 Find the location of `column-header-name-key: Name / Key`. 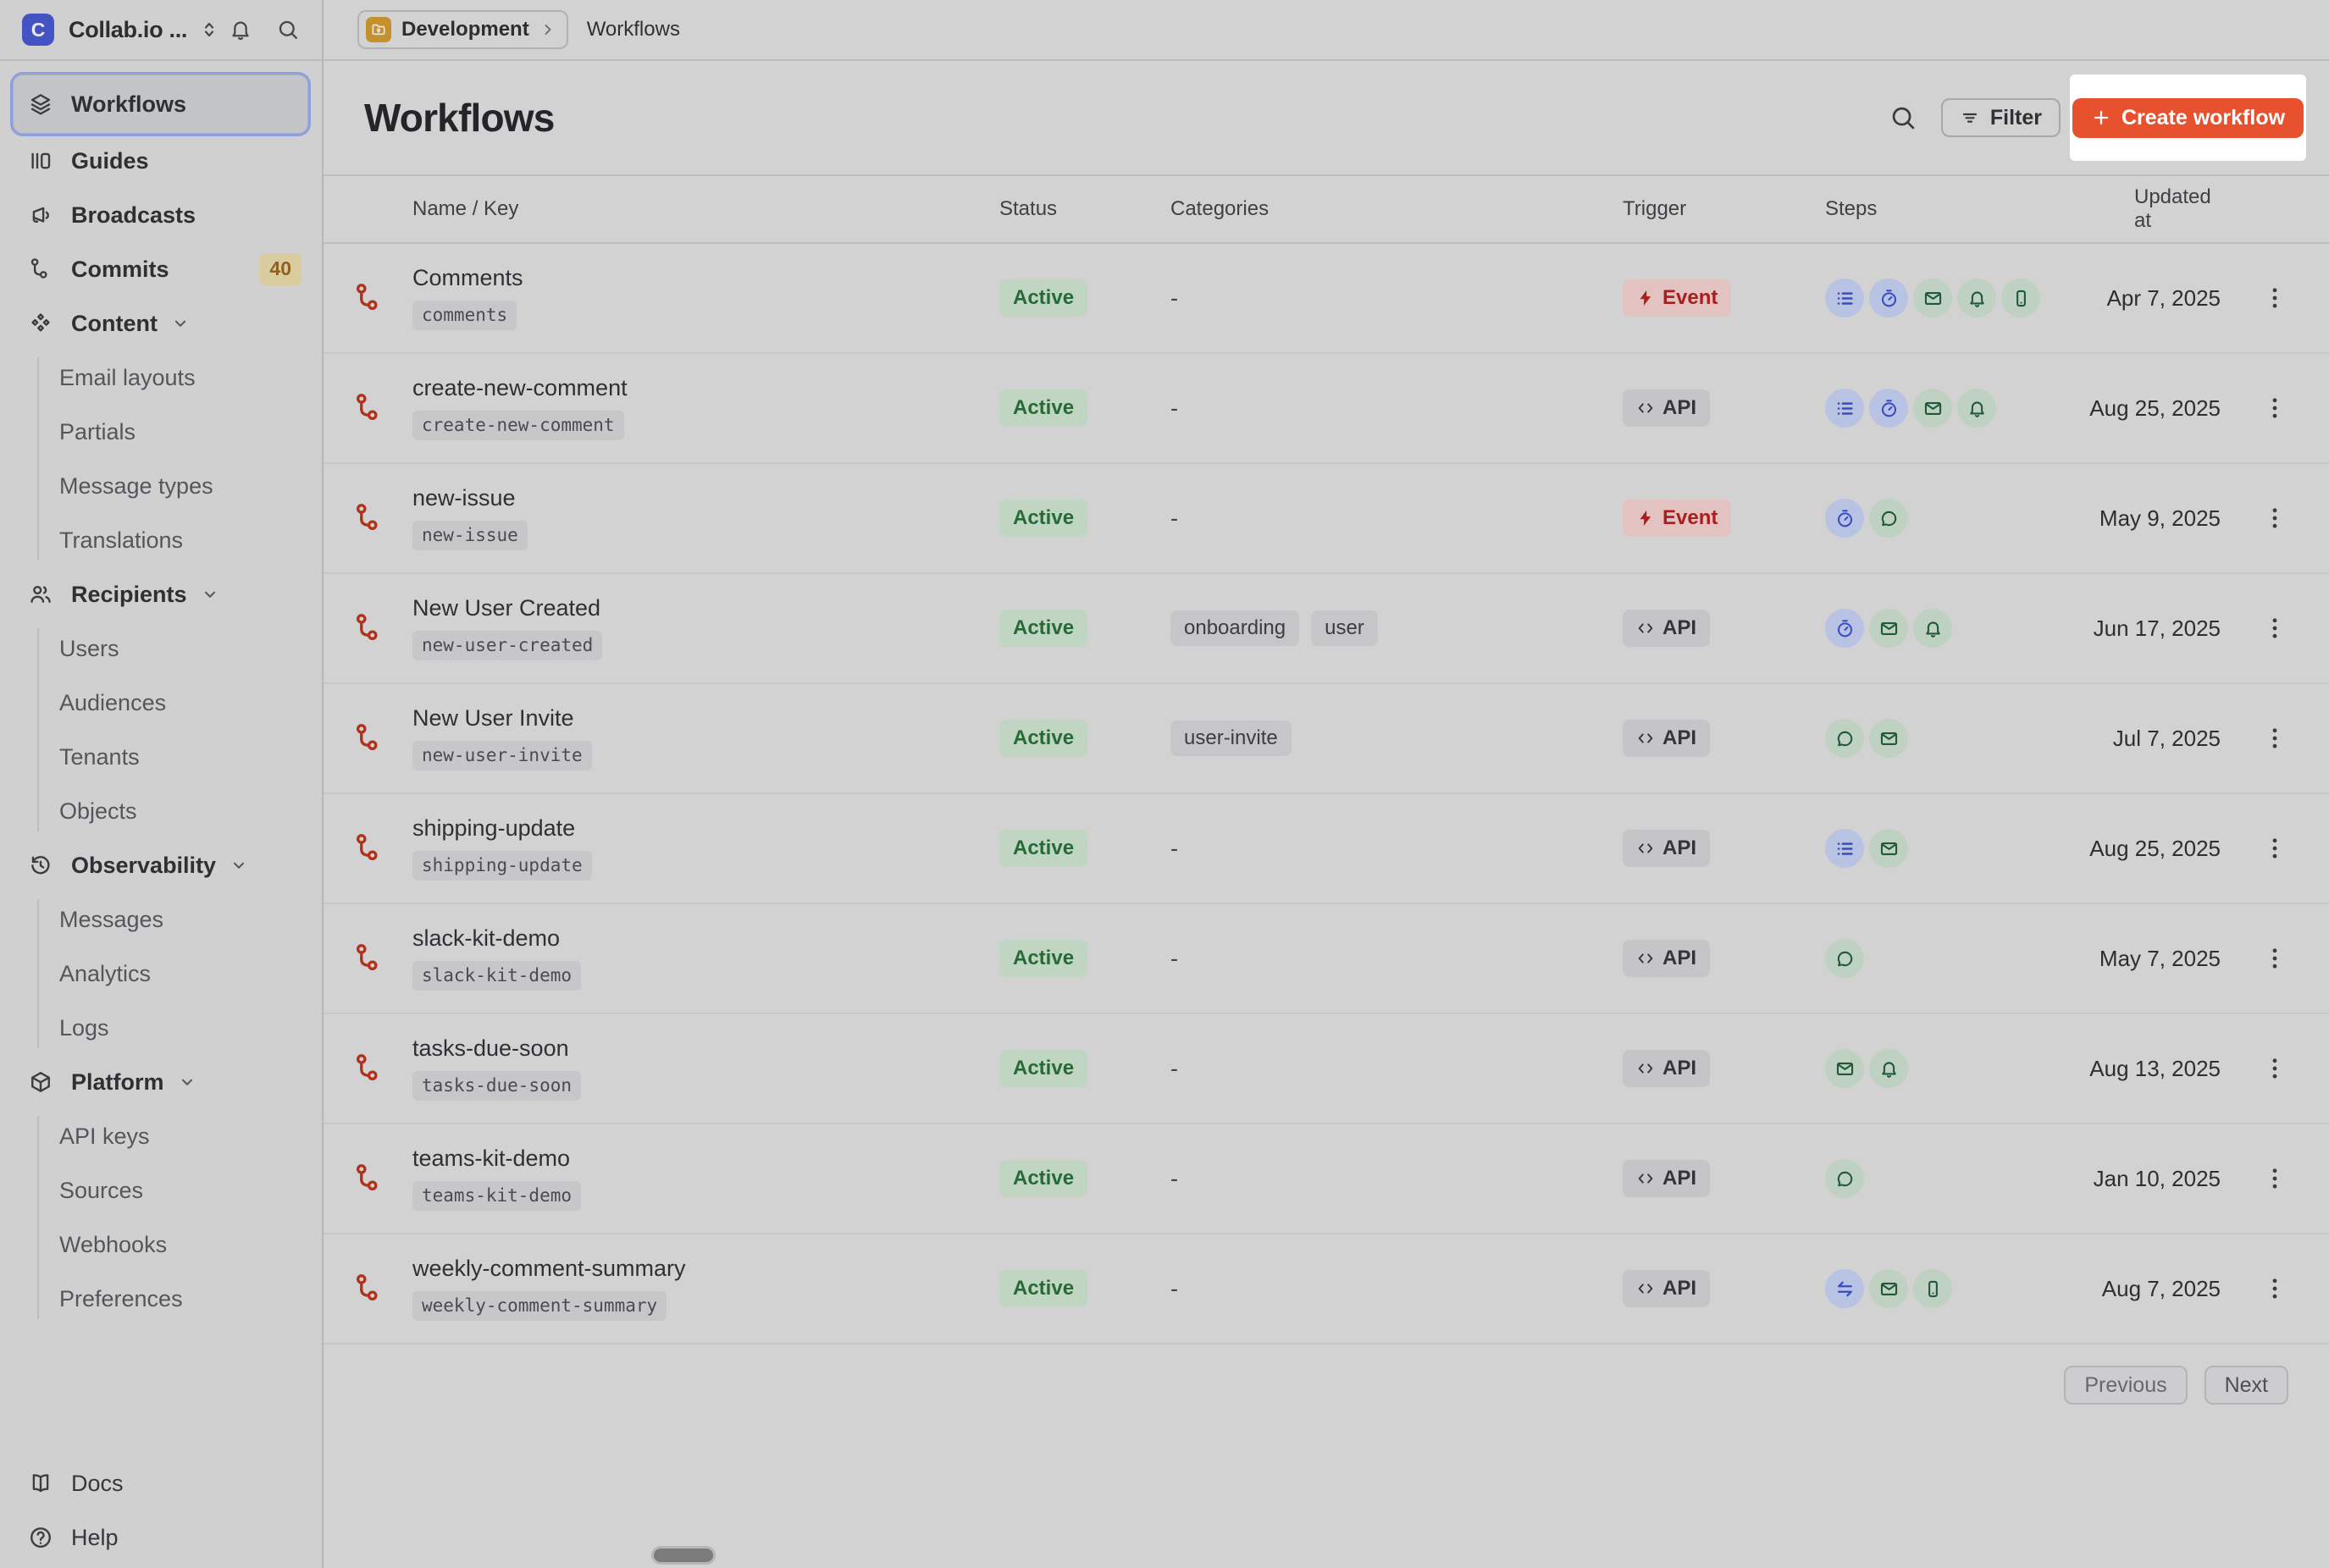

column-header-name-key: Name / Key is located at coordinates (465, 208).